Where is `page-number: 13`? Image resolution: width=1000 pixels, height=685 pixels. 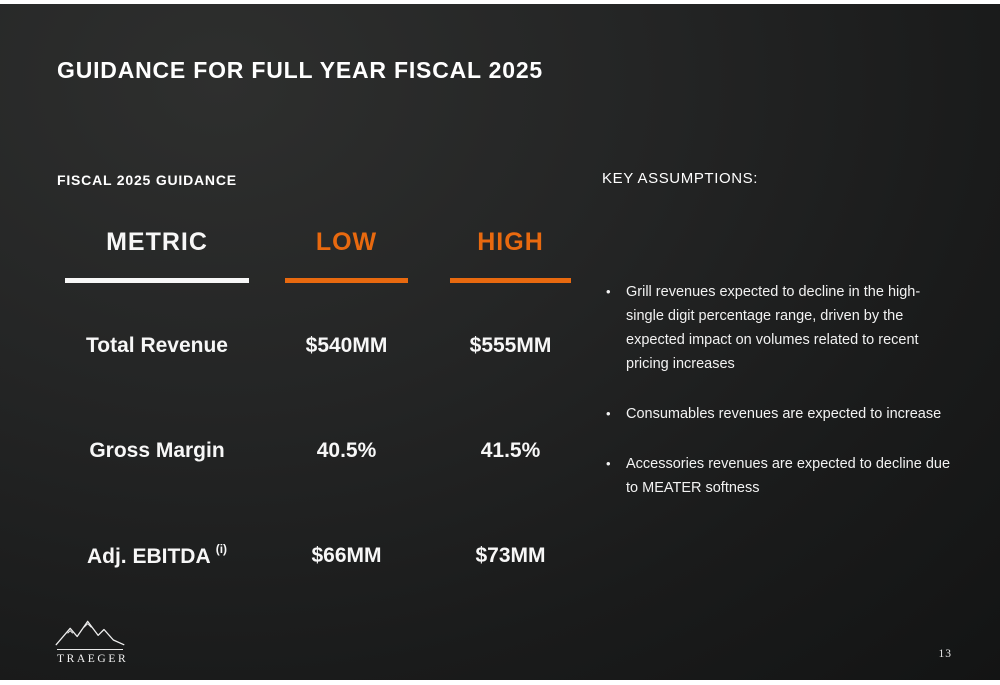 page-number: 13 is located at coordinates (945, 654).